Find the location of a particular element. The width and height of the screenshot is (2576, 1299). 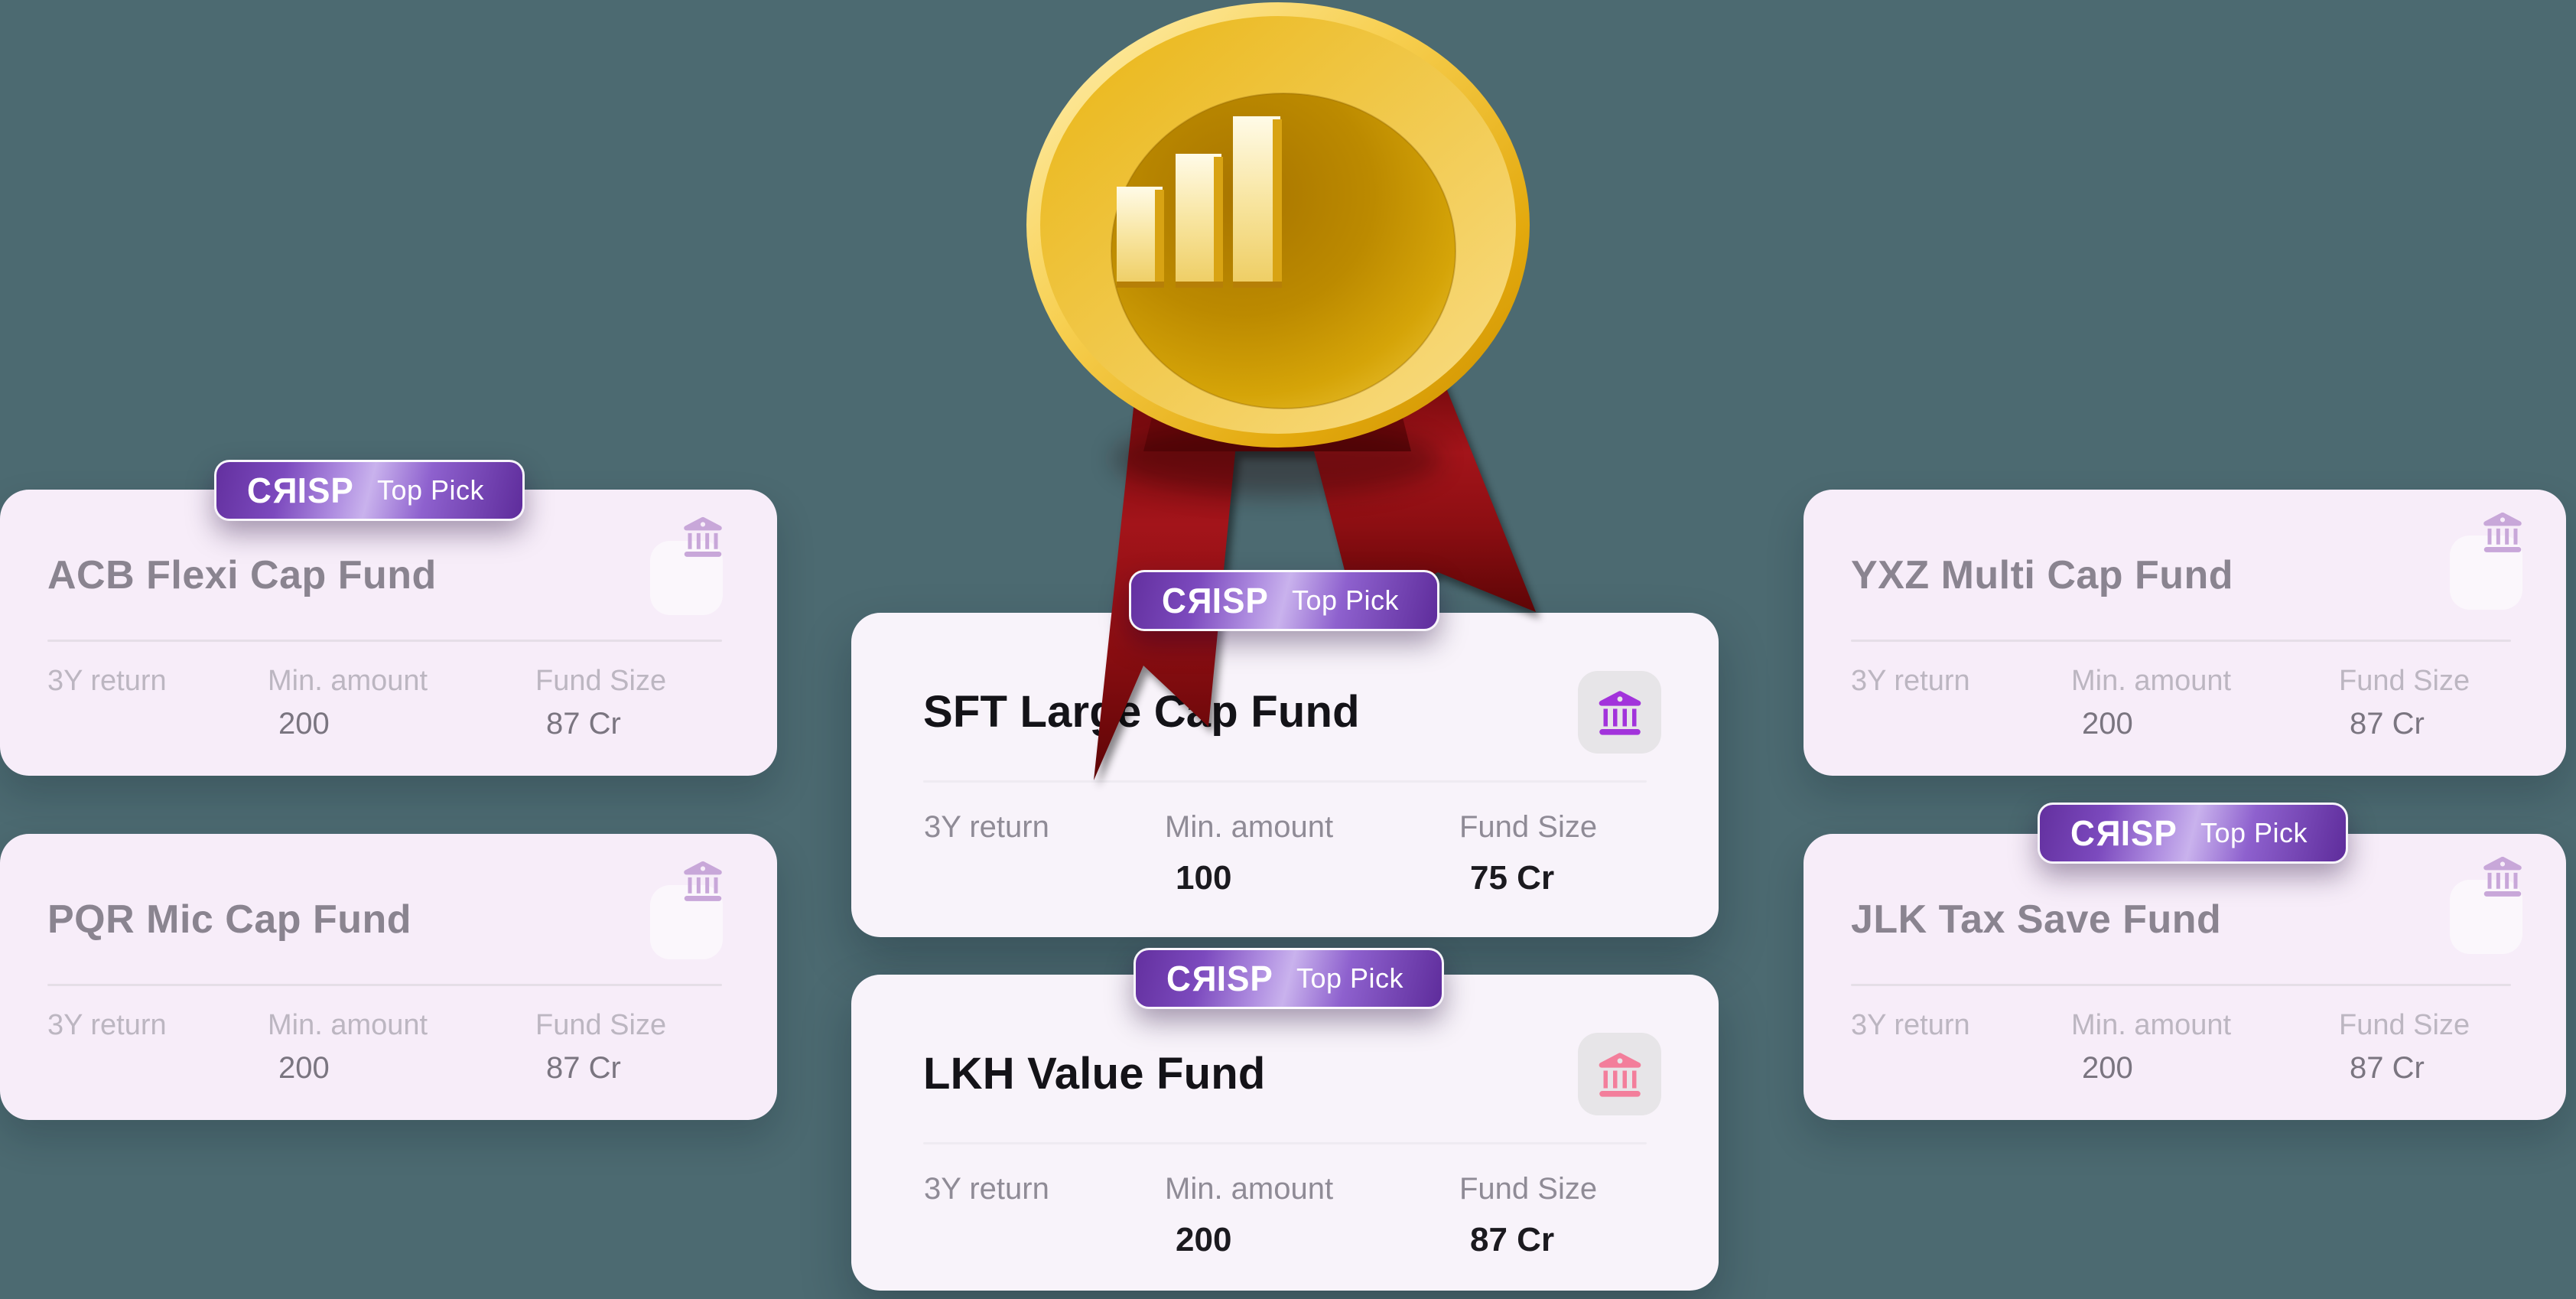

fund-title: SFT Large Cap Fund is located at coordinates (1141, 712).